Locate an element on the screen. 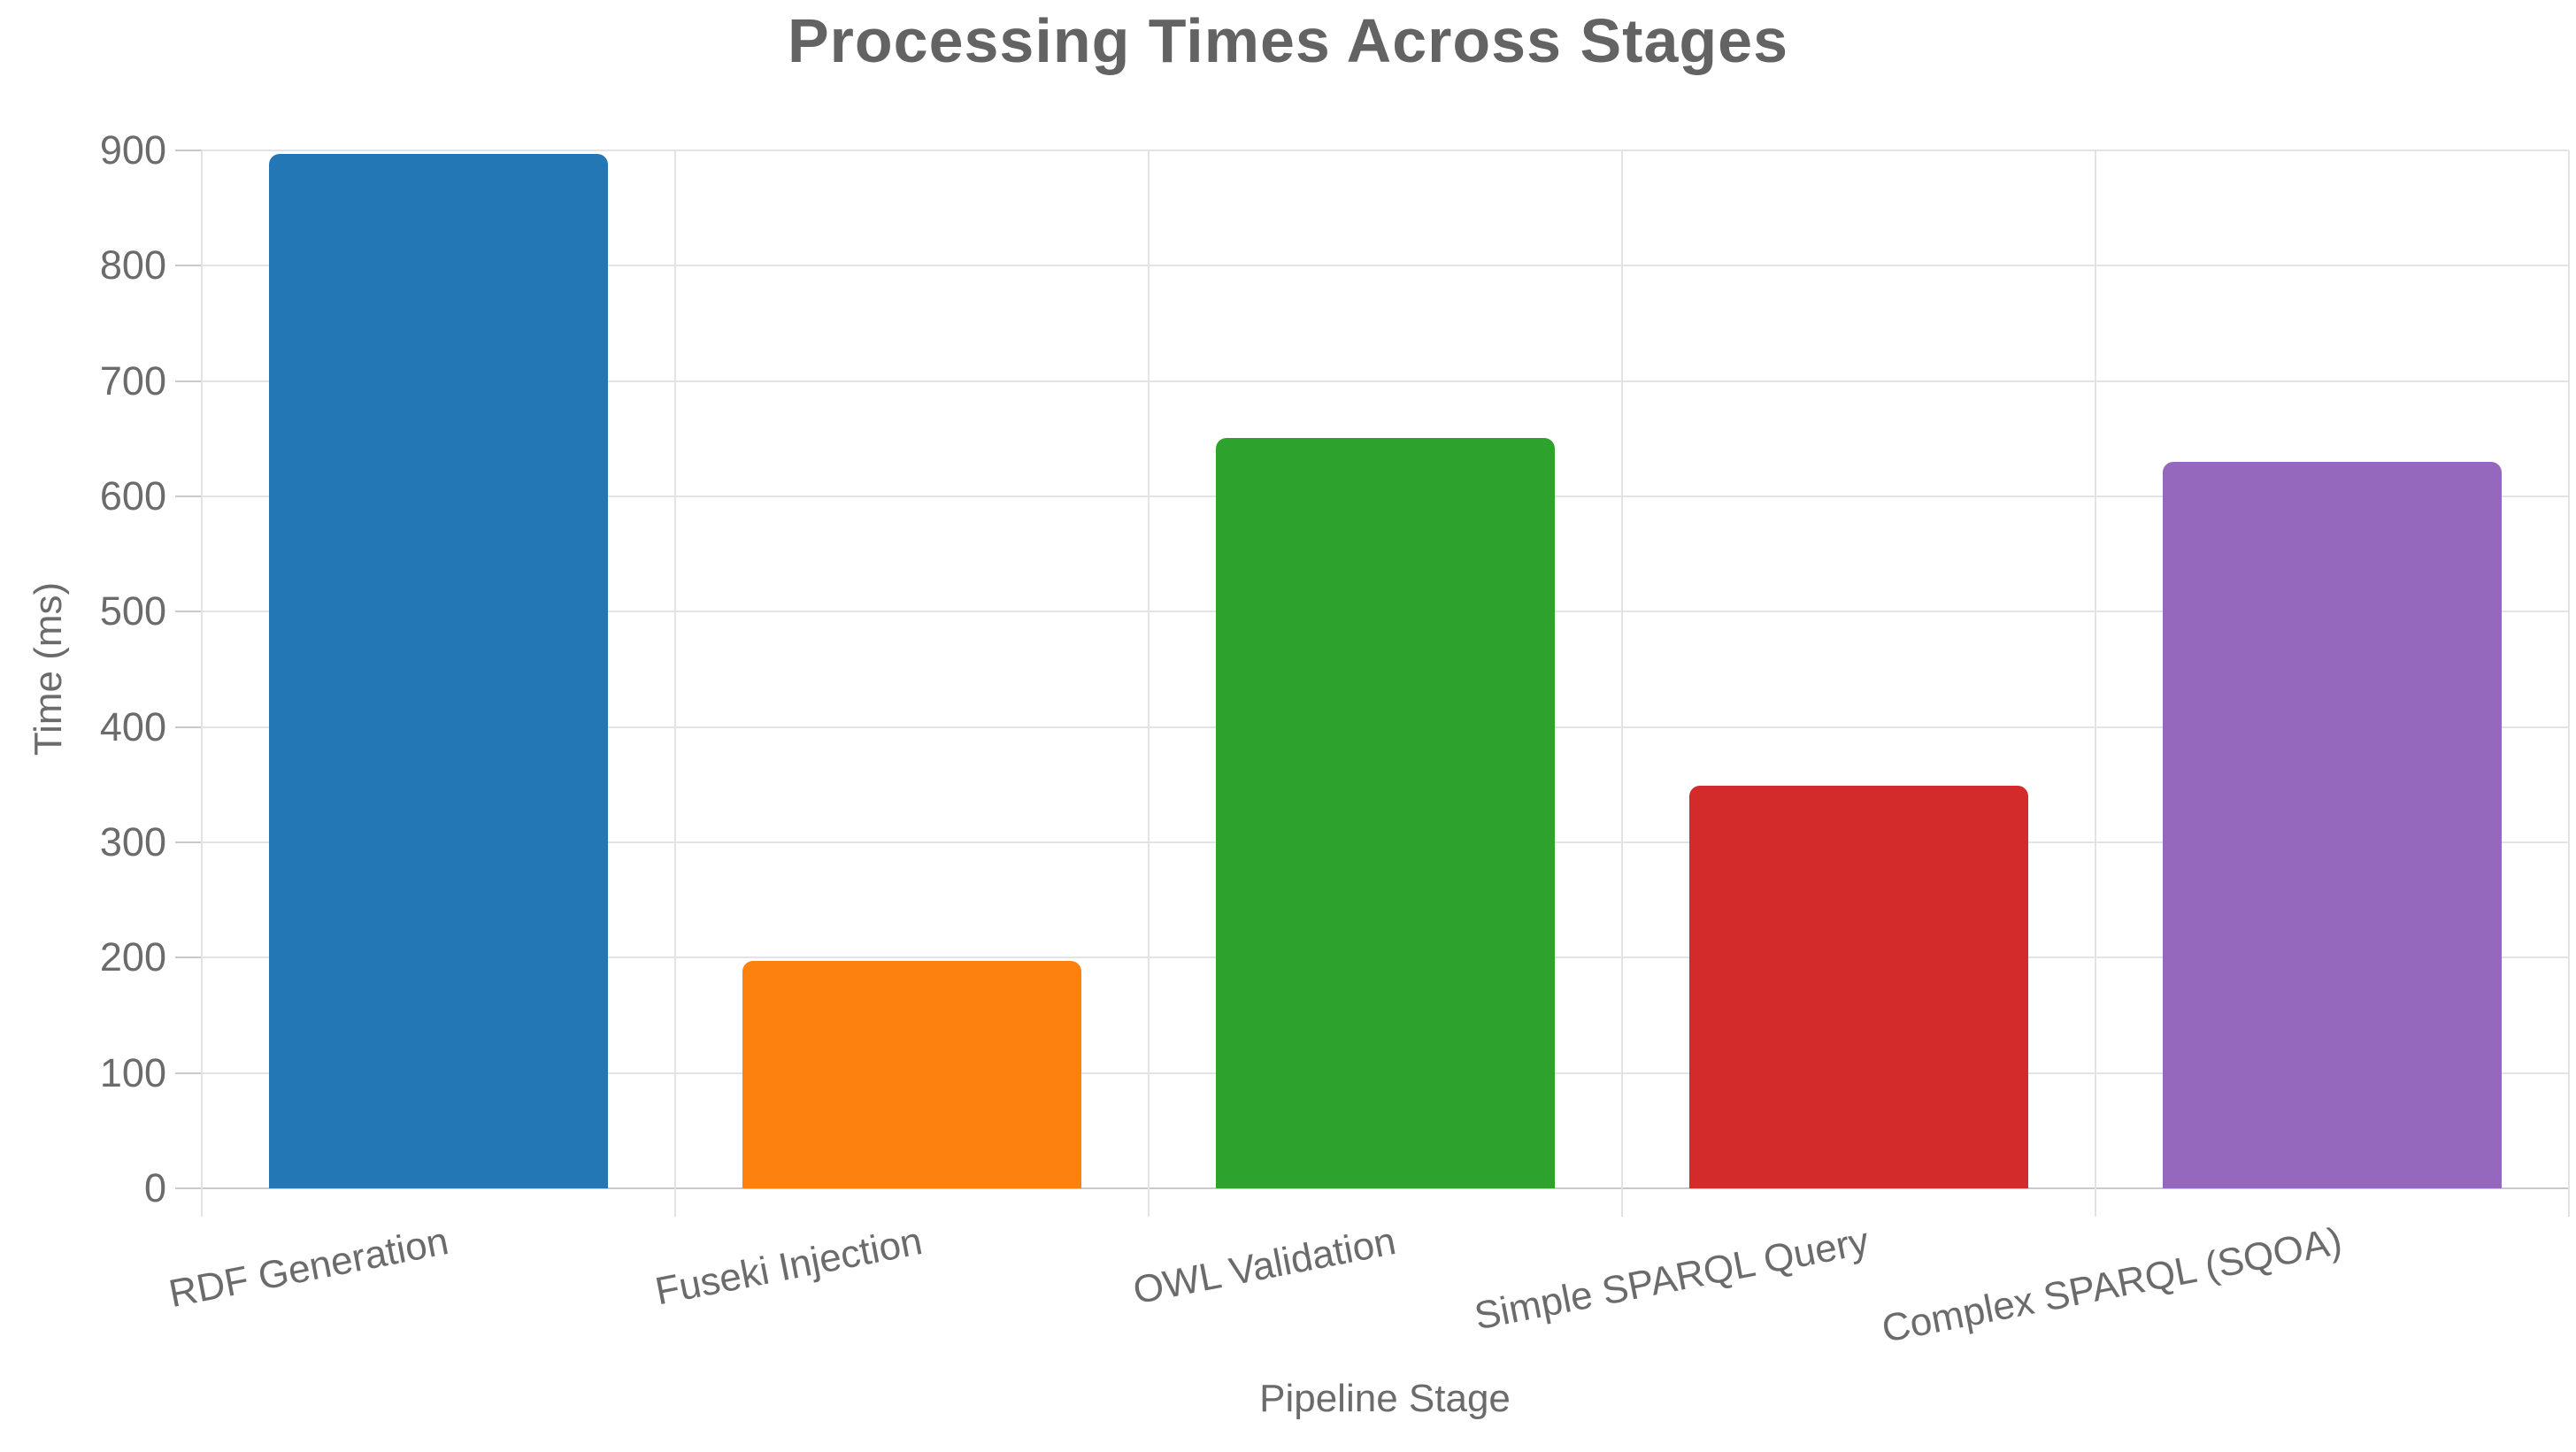 This screenshot has width=2576, height=1452. bar-rdf-generation is located at coordinates (438, 671).